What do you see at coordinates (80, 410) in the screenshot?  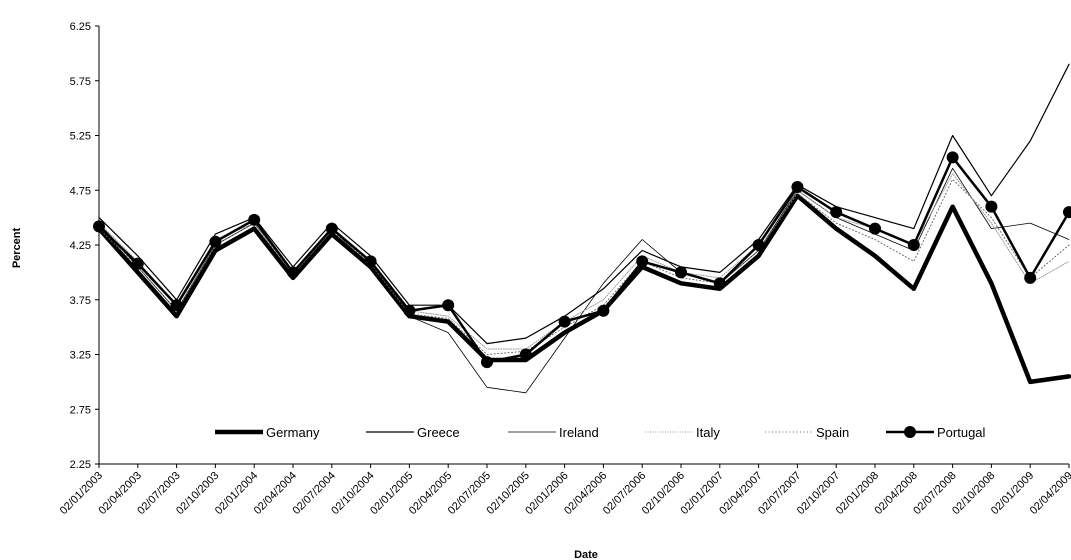 I see `y-tick-label: 2.75` at bounding box center [80, 410].